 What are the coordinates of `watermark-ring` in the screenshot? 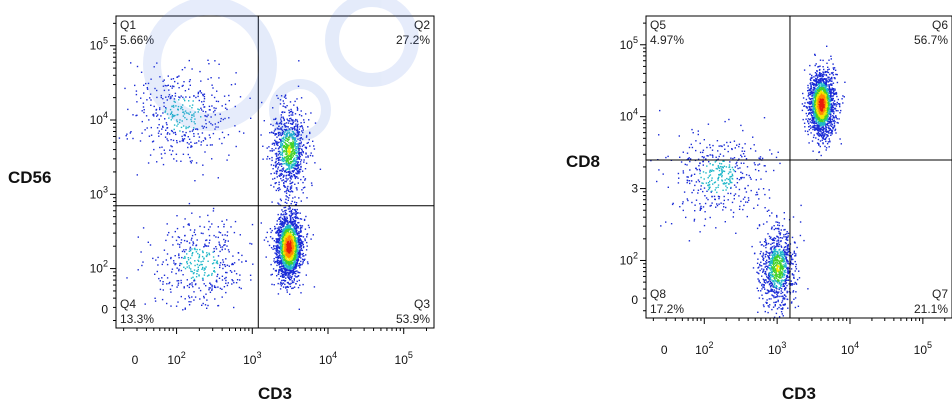 It's located at (300, 110).